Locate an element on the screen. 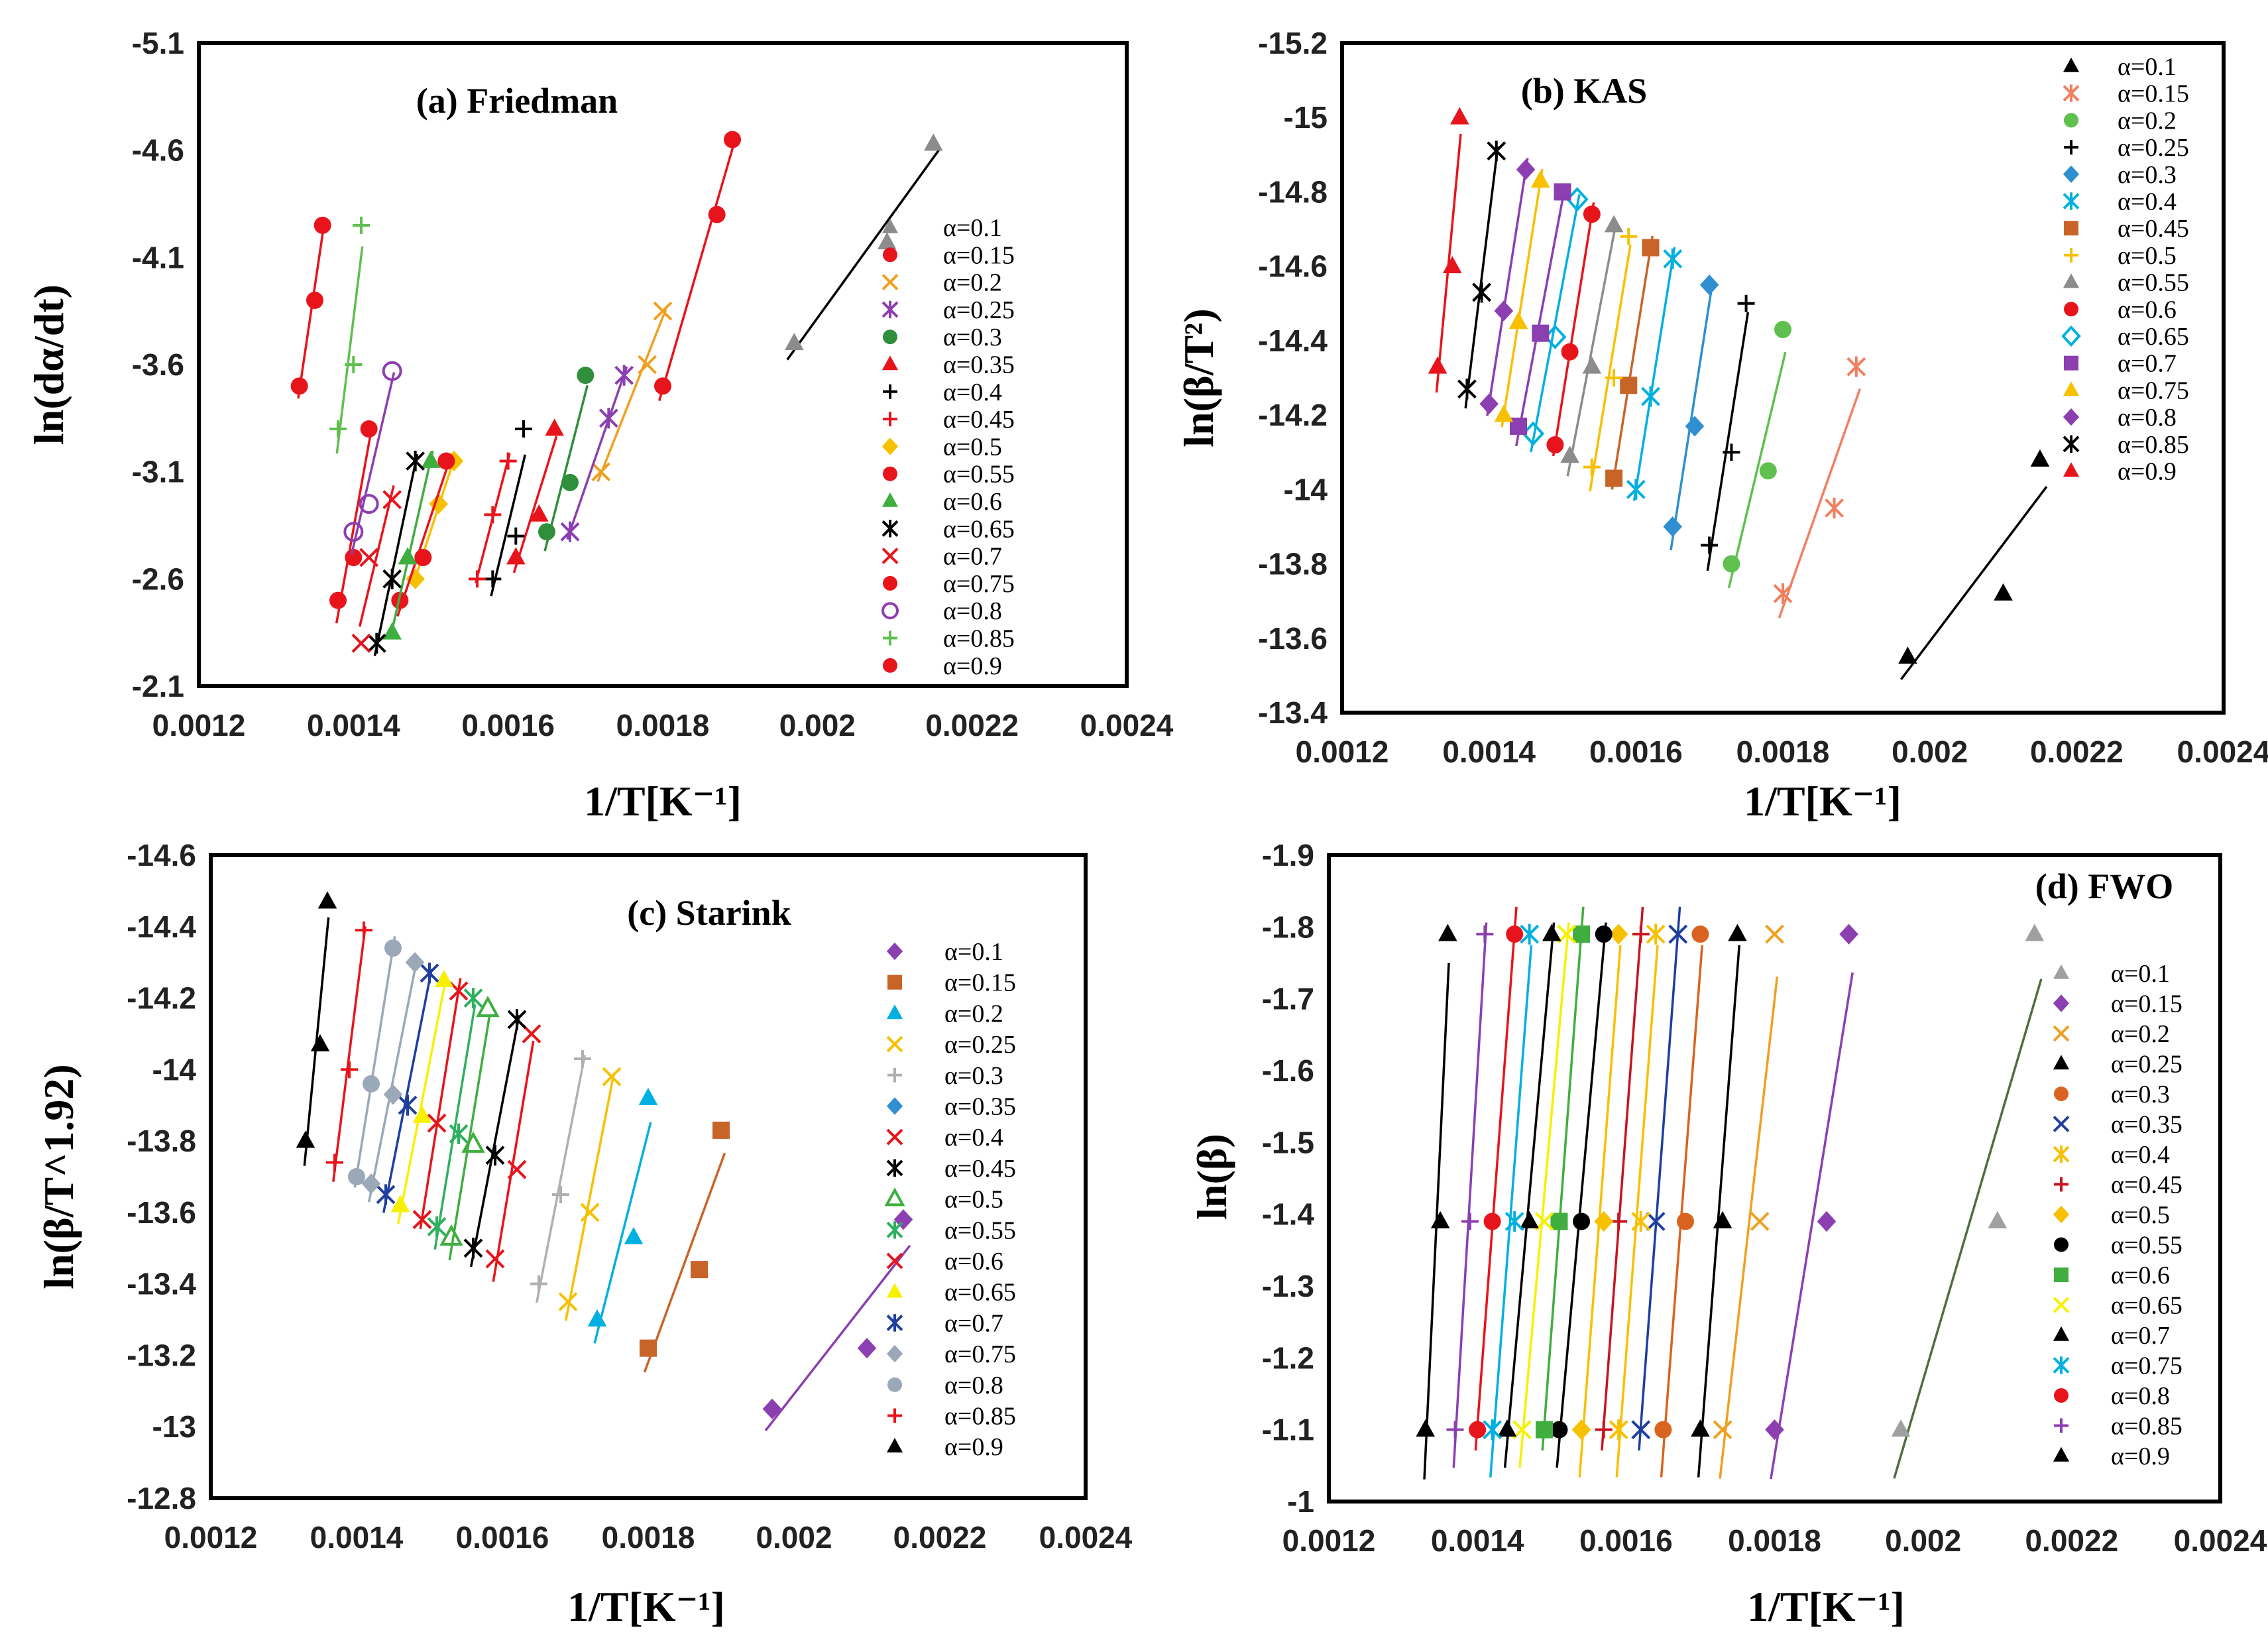 The height and width of the screenshot is (1652, 2268). legend-label: α=0.1 is located at coordinates (973, 952).